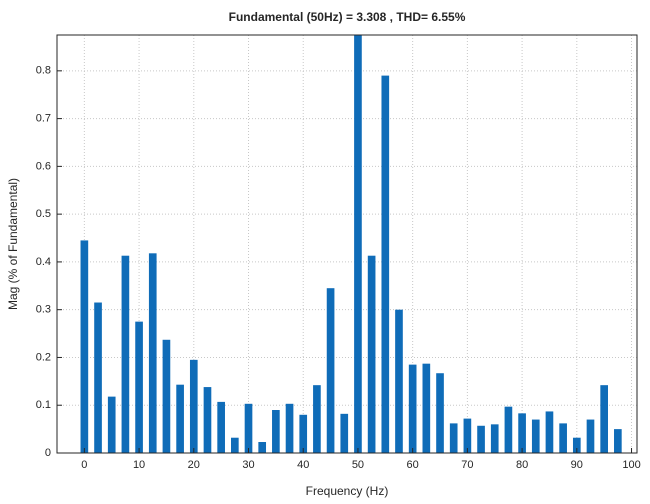 This screenshot has width=650, height=504. What do you see at coordinates (43, 166) in the screenshot?
I see `y-tick-label: 0.6` at bounding box center [43, 166].